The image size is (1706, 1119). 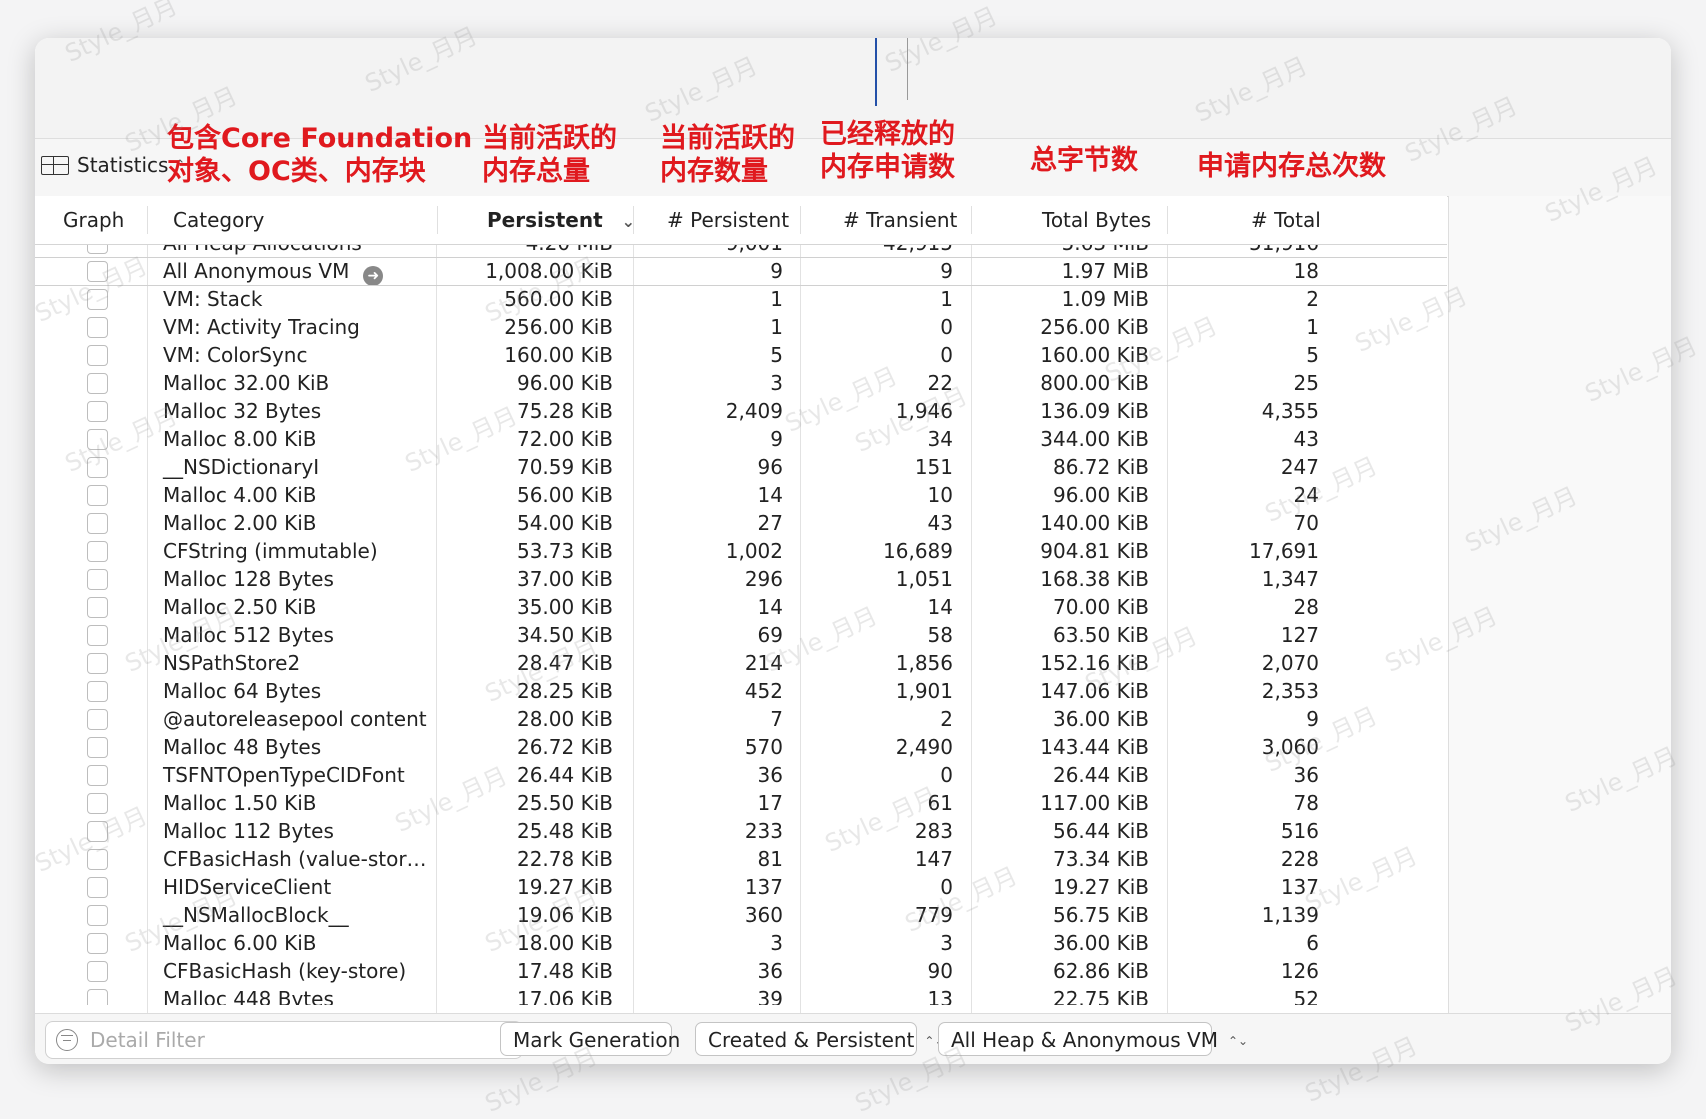 I want to click on total-bytes-cell: 62.86 KiB, so click(x=1100, y=971).